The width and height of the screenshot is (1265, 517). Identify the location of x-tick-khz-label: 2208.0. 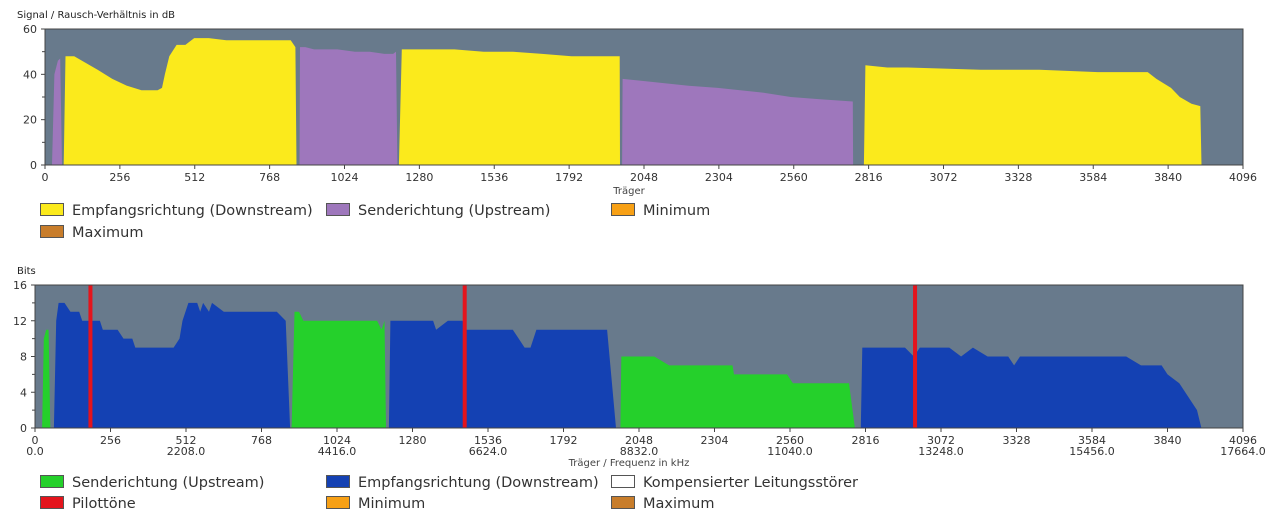
(186, 451).